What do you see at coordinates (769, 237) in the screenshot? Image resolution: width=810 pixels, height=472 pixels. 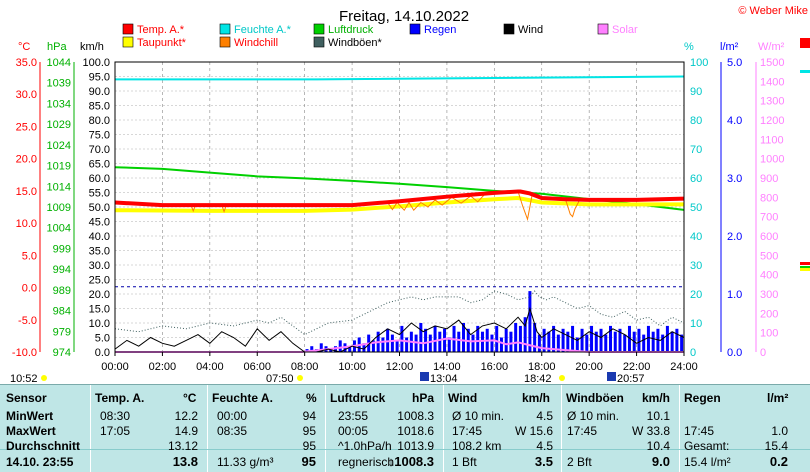 I see `wm2-axis-tick-label: 600` at bounding box center [769, 237].